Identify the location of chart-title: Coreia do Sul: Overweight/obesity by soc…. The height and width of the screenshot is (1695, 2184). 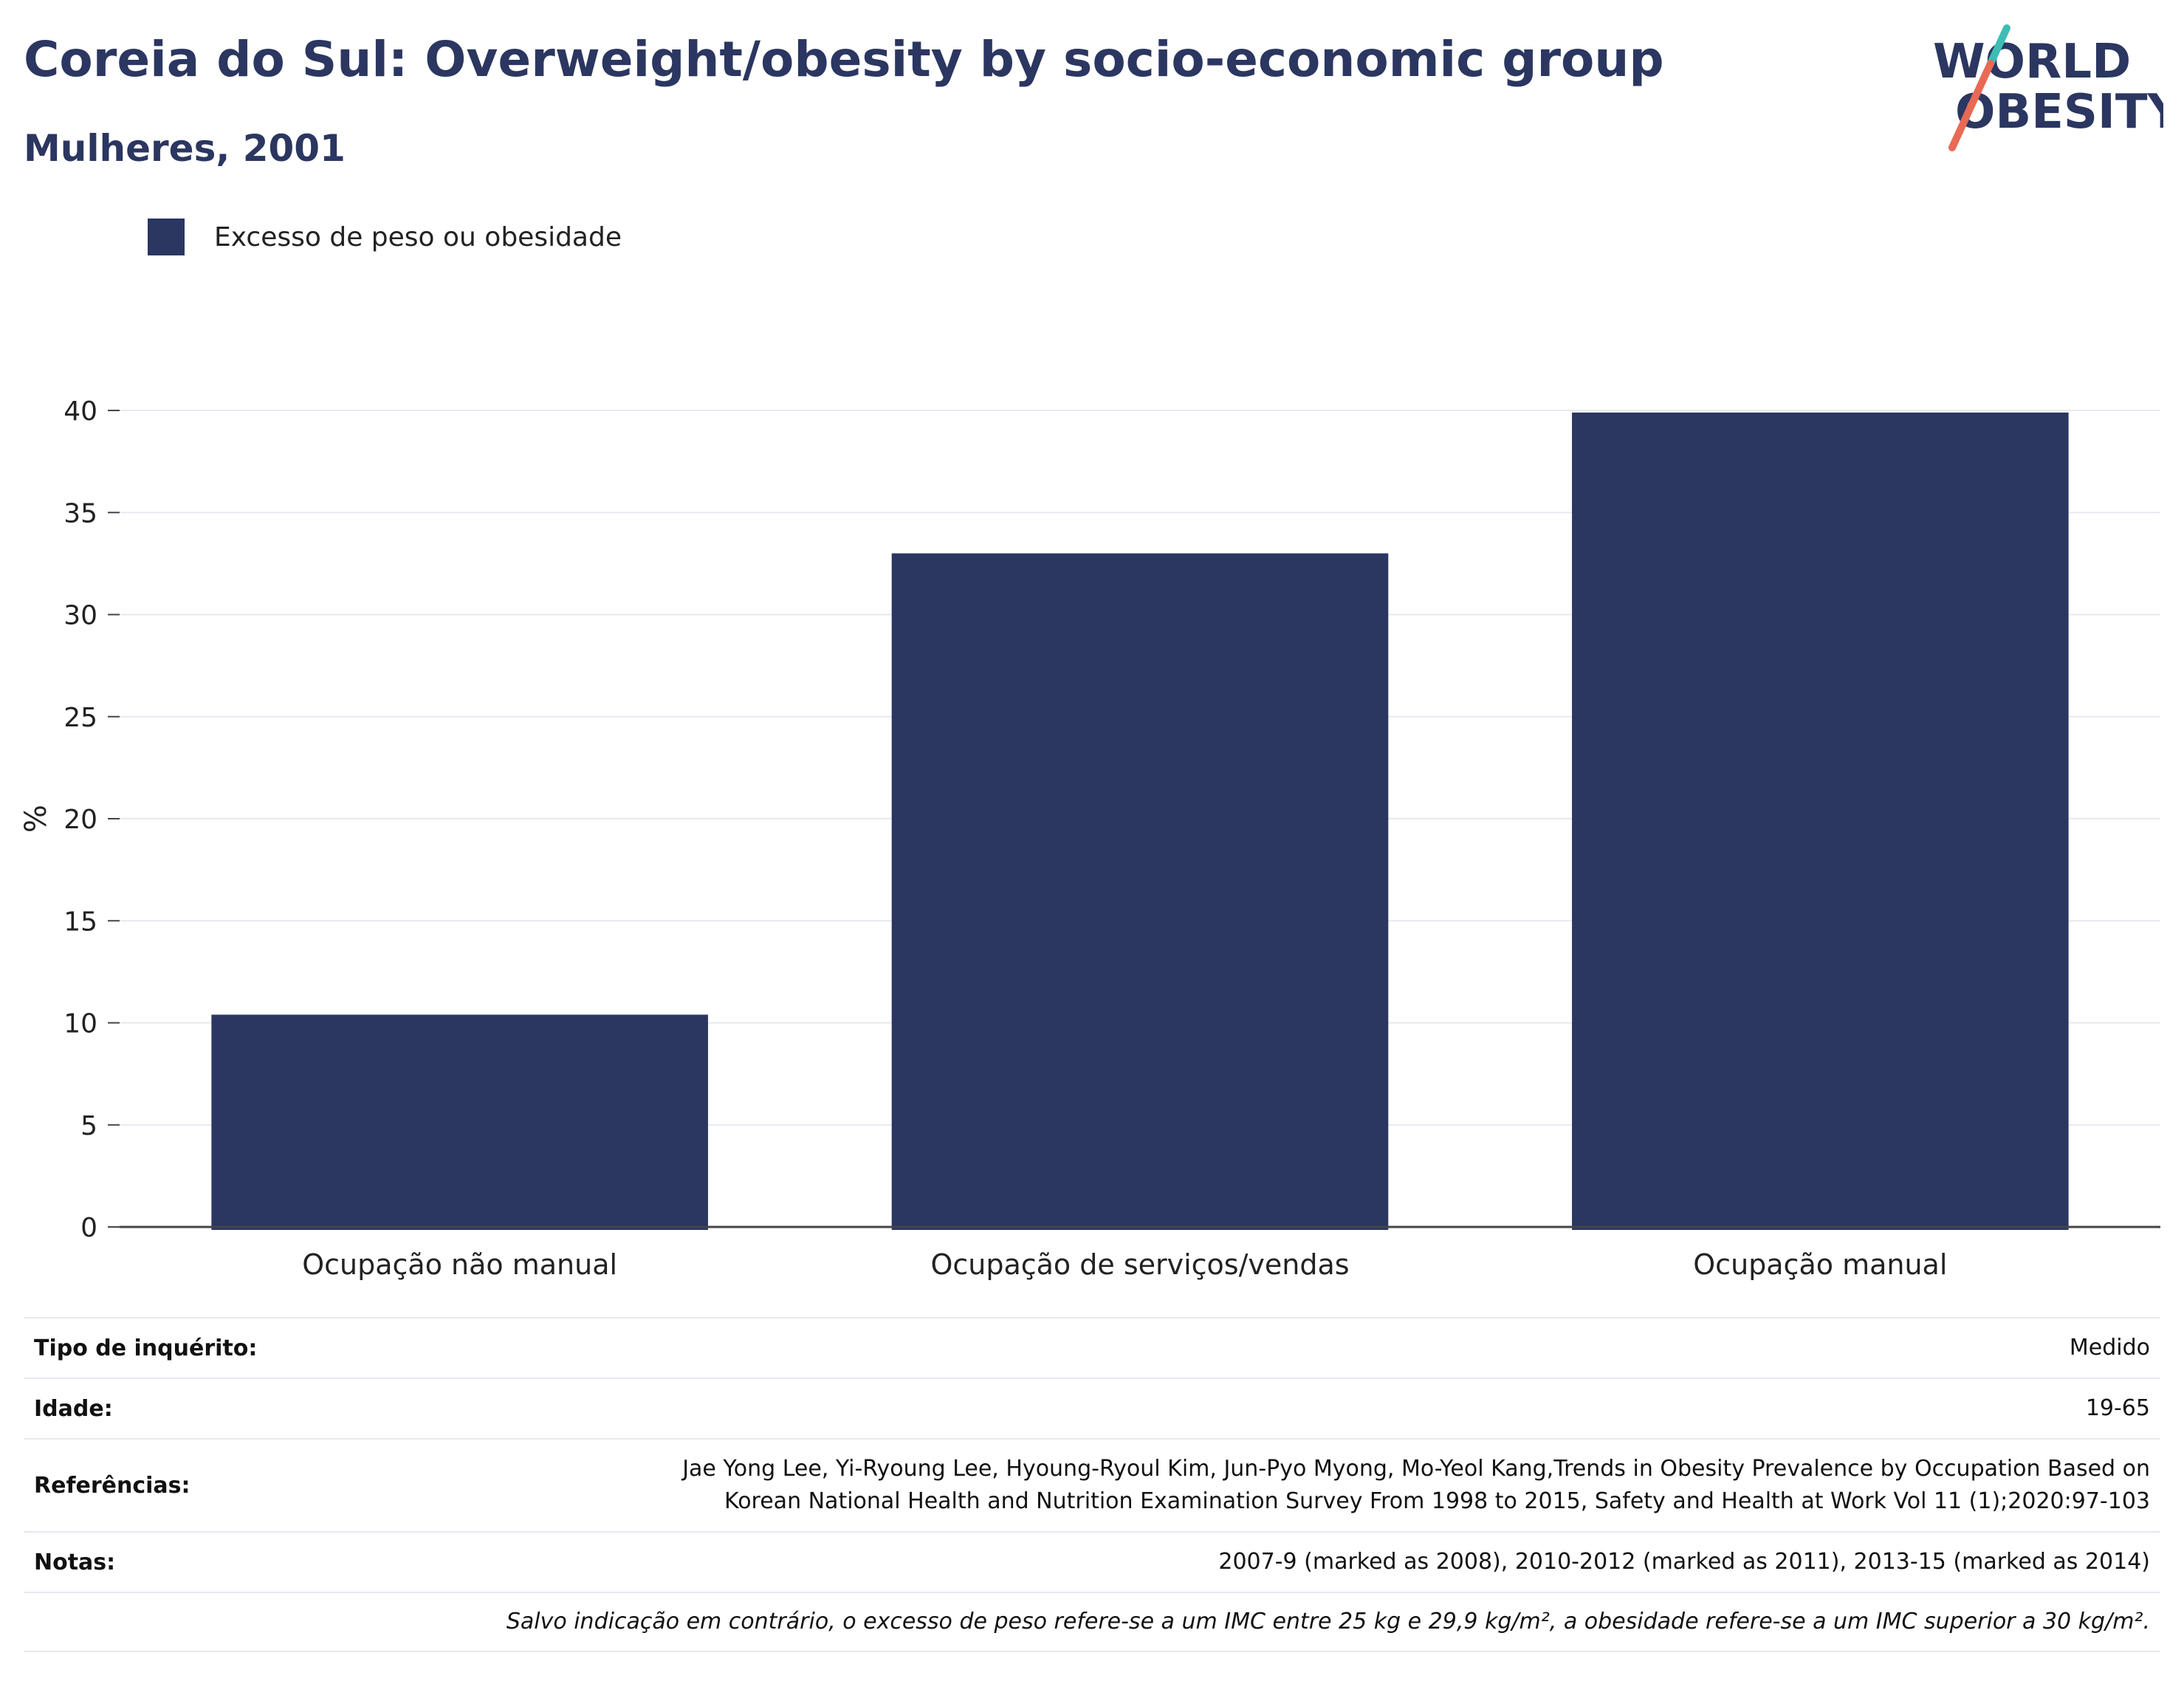
(844, 60).